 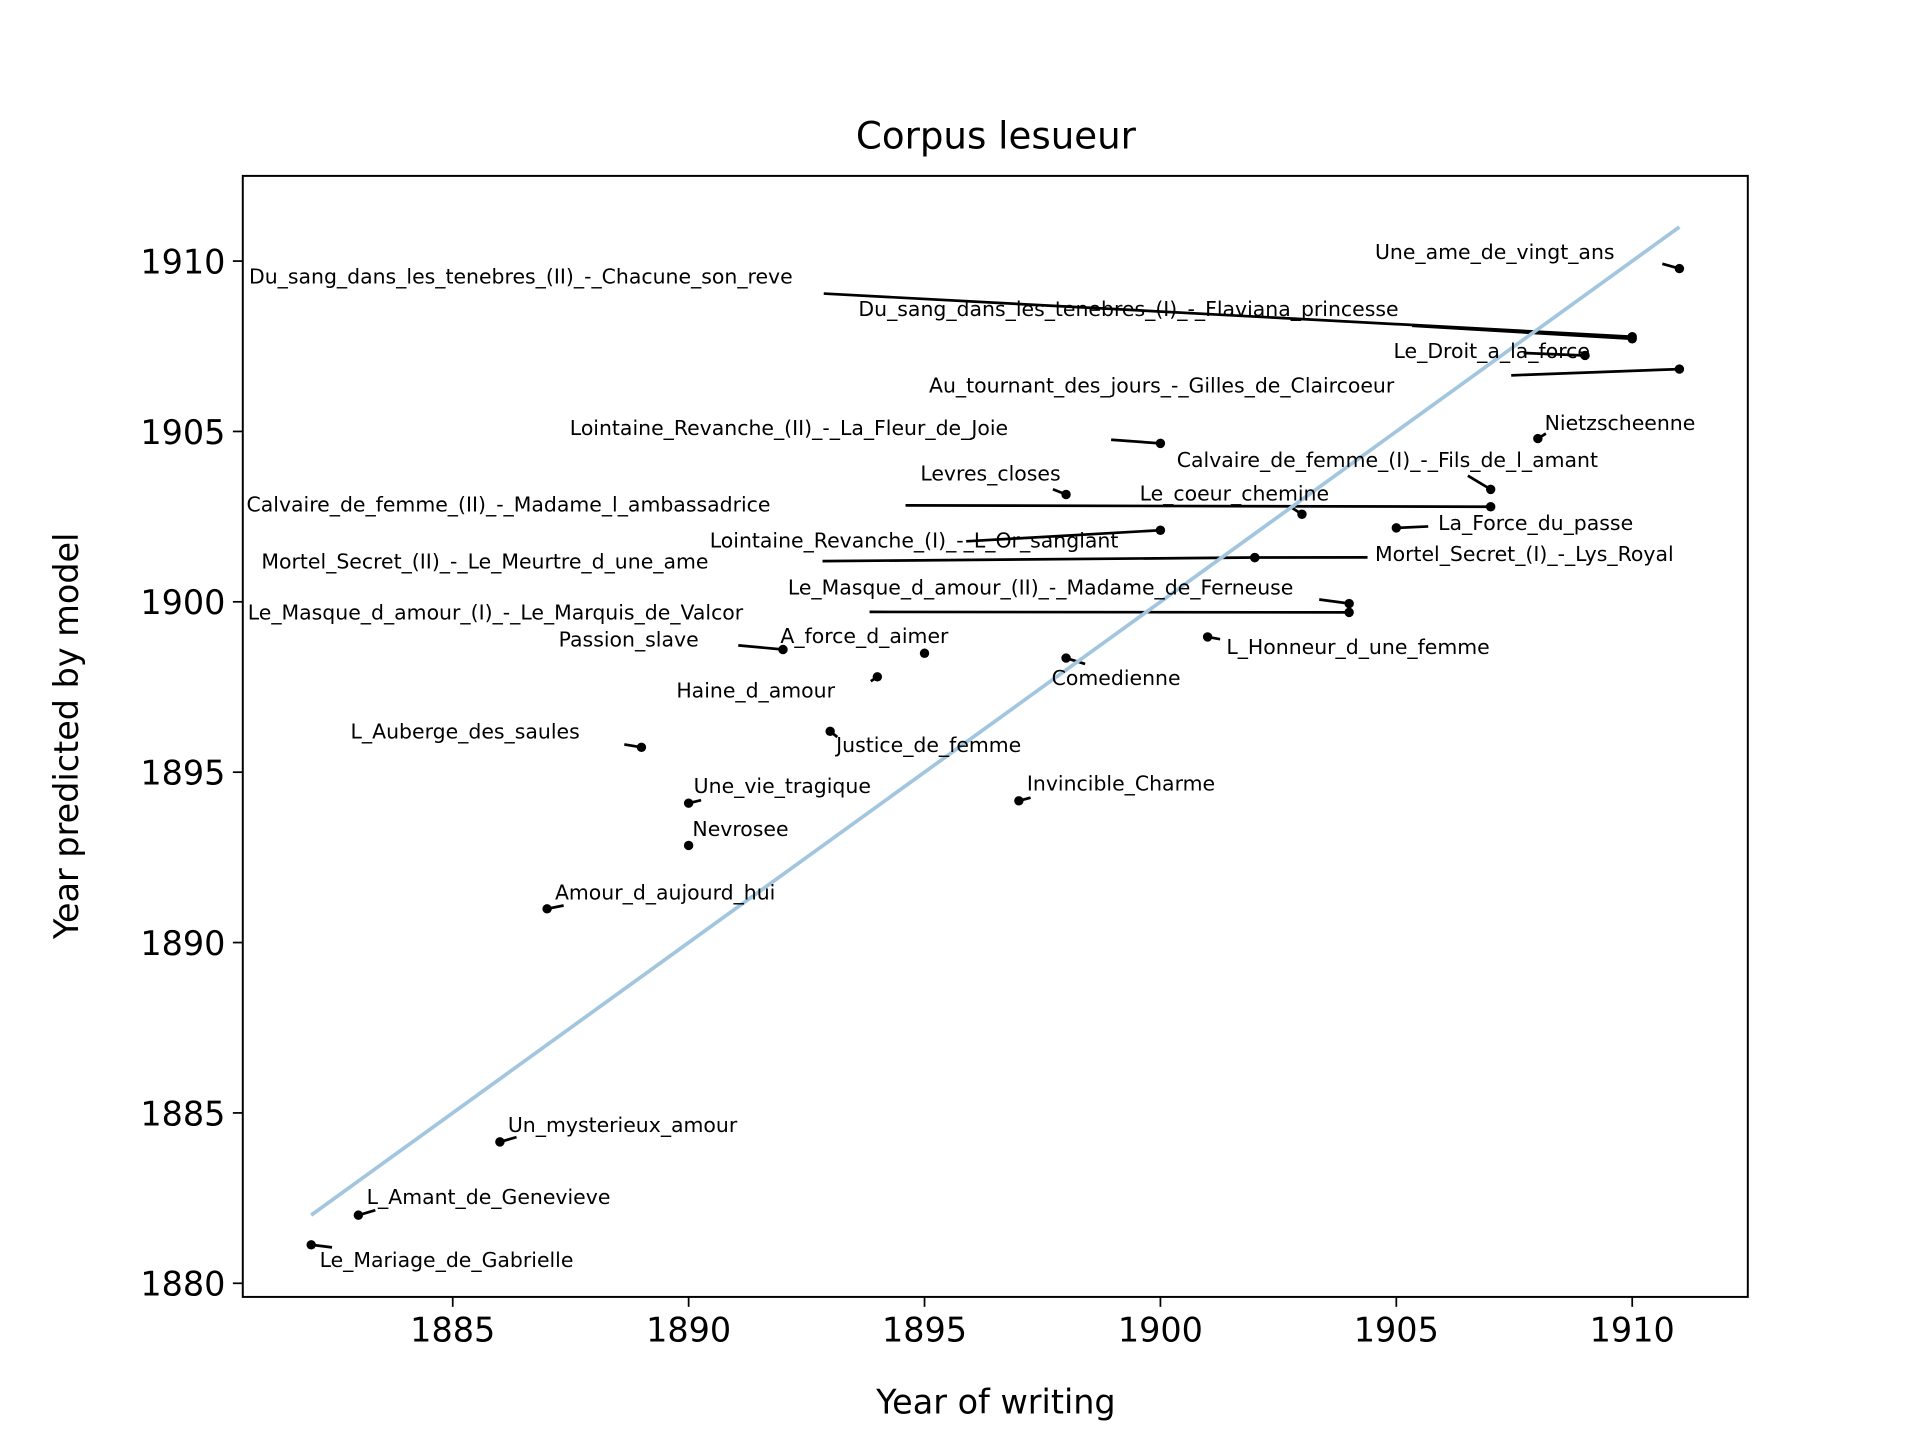 What do you see at coordinates (465, 731) in the screenshot?
I see `point-label: L_Auberge_des_saules` at bounding box center [465, 731].